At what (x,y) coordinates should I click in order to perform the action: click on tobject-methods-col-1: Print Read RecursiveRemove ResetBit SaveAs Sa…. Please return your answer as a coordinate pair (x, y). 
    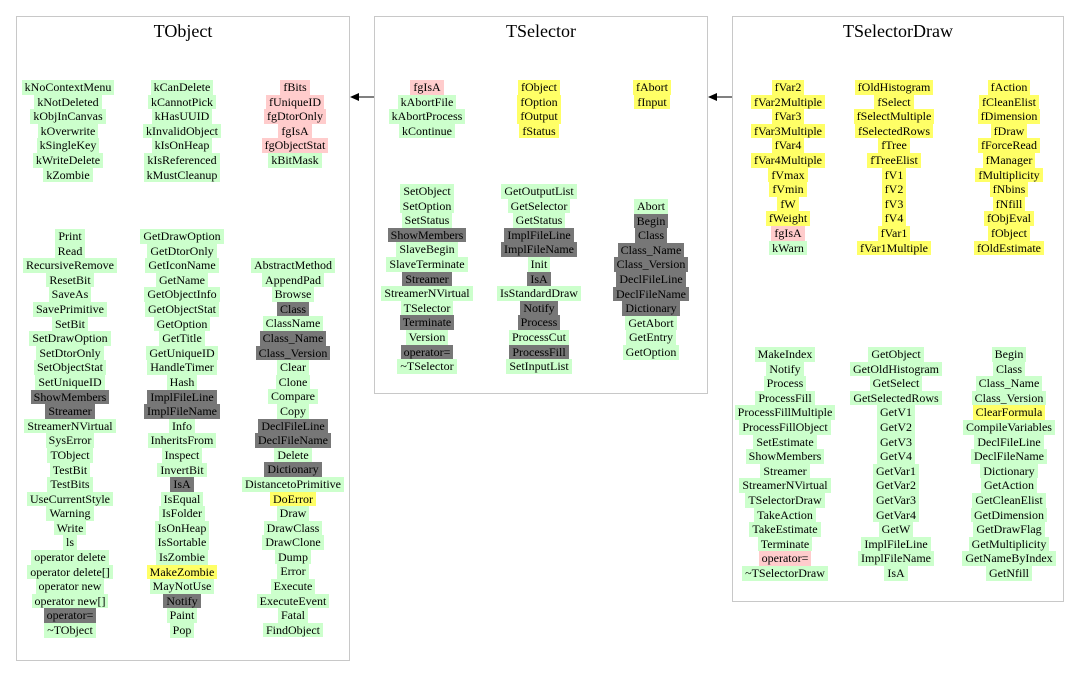
    Looking at the image, I should click on (70, 433).